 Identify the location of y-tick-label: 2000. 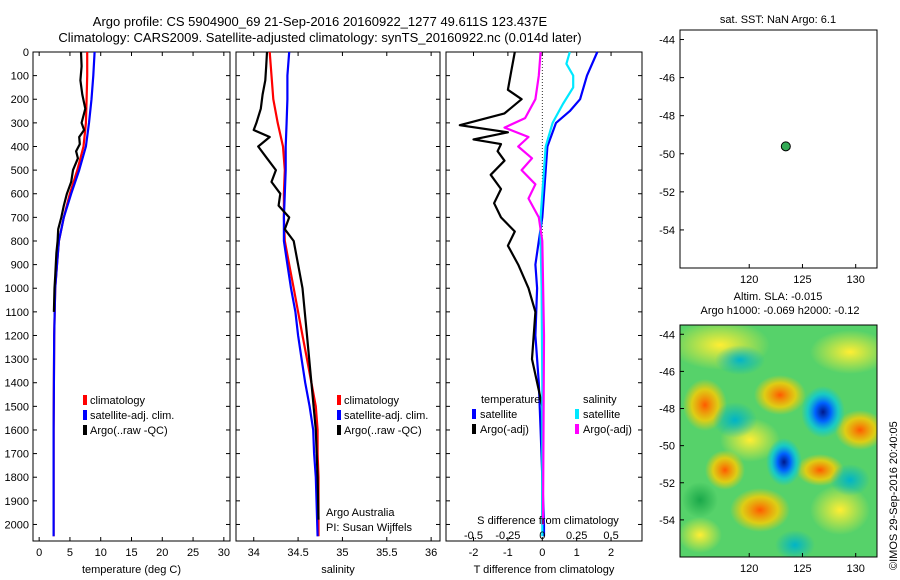
(17, 525).